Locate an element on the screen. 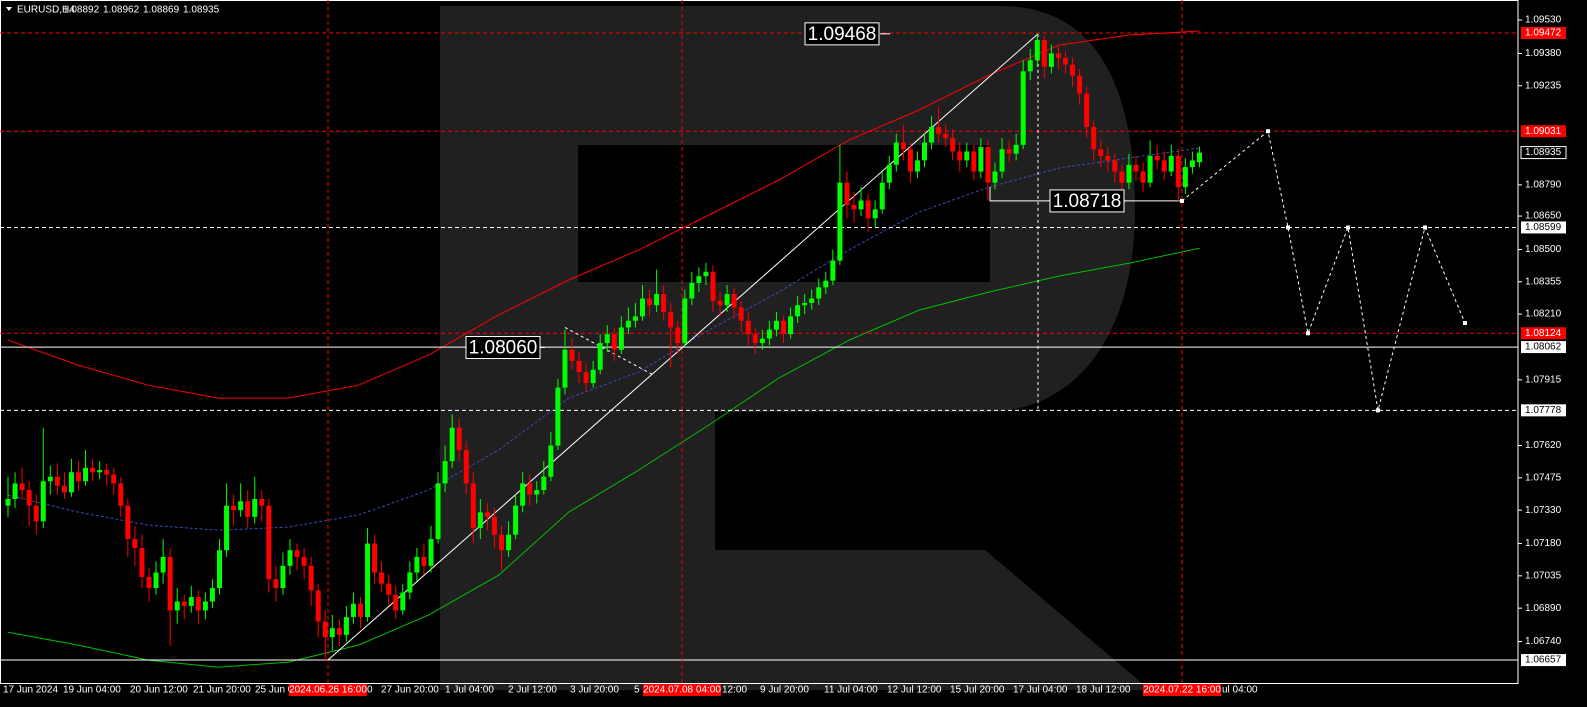 This screenshot has height=707, width=1587. y-tick-label: 1.09235 is located at coordinates (1543, 85).